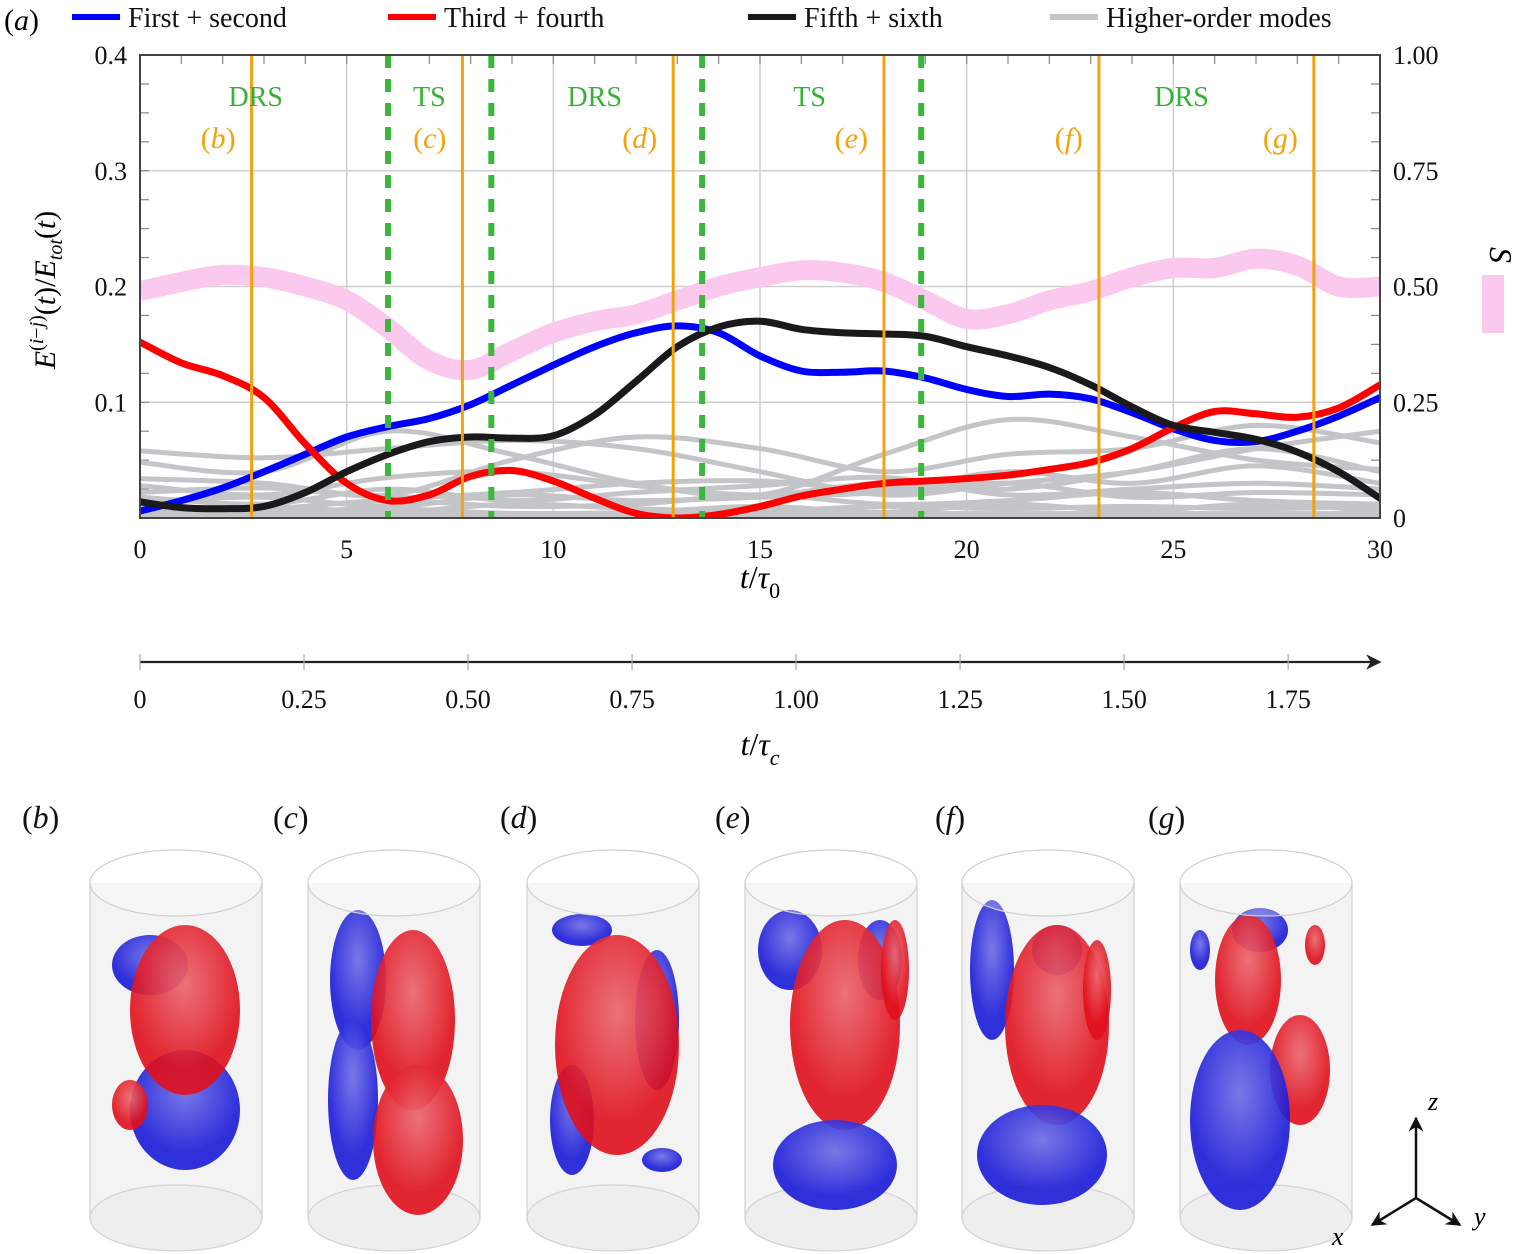 The height and width of the screenshot is (1254, 1517). What do you see at coordinates (950, 817) in the screenshot?
I see `snapshot-label-f: (f)` at bounding box center [950, 817].